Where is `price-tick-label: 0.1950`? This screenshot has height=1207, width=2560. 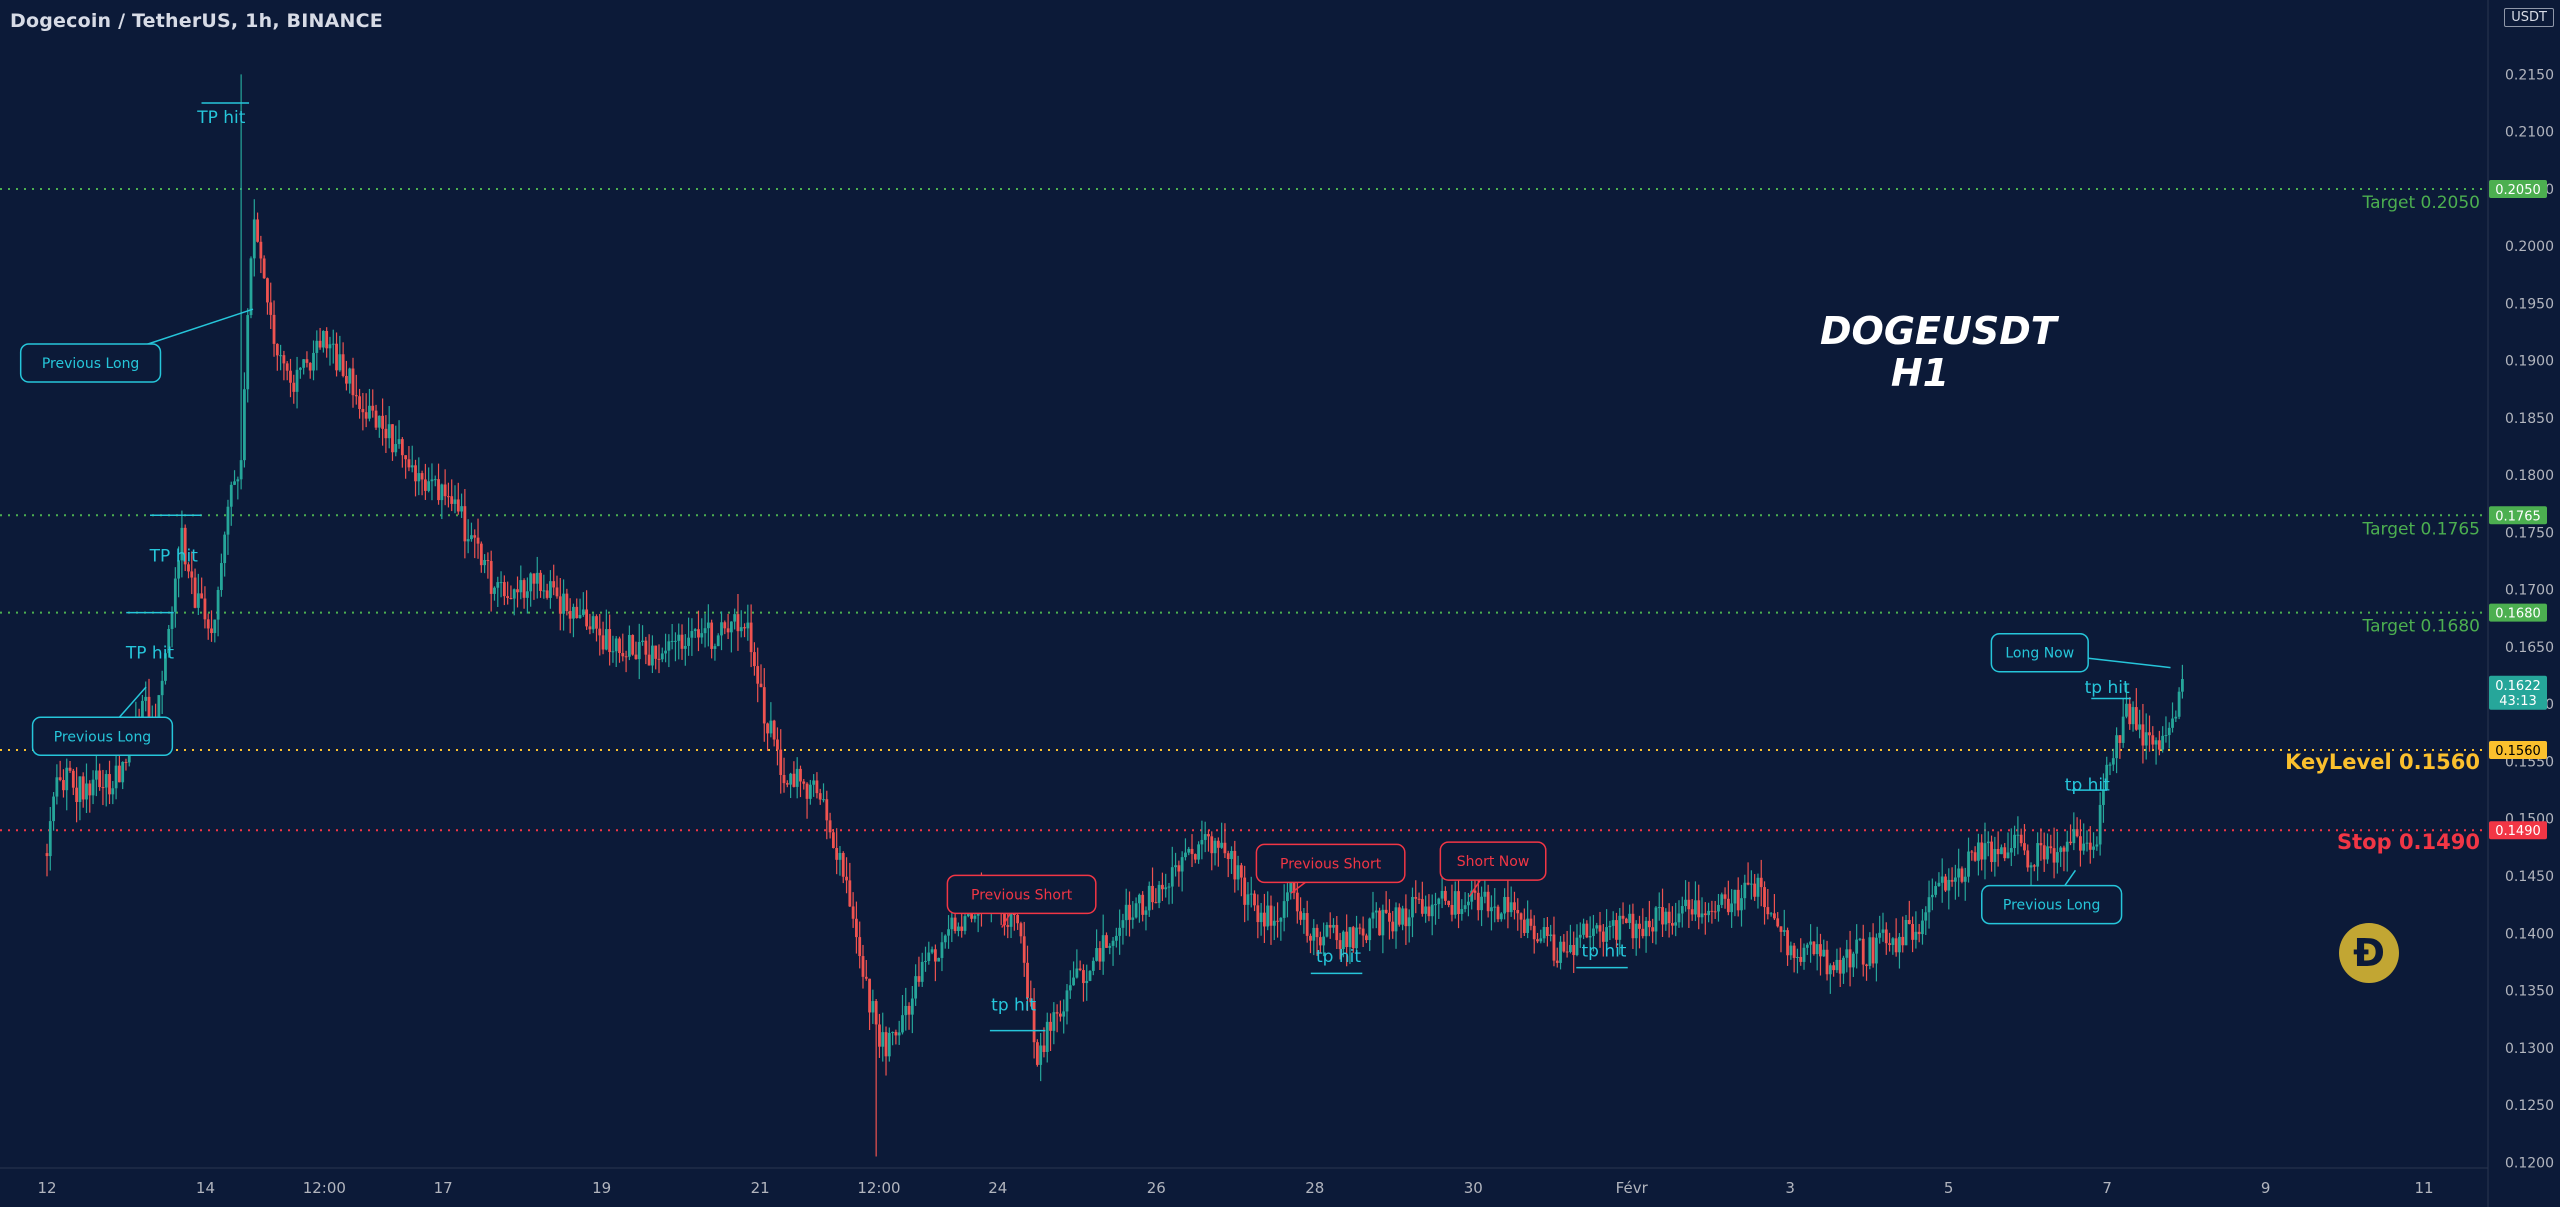
price-tick-label: 0.1950 is located at coordinates (2529, 304).